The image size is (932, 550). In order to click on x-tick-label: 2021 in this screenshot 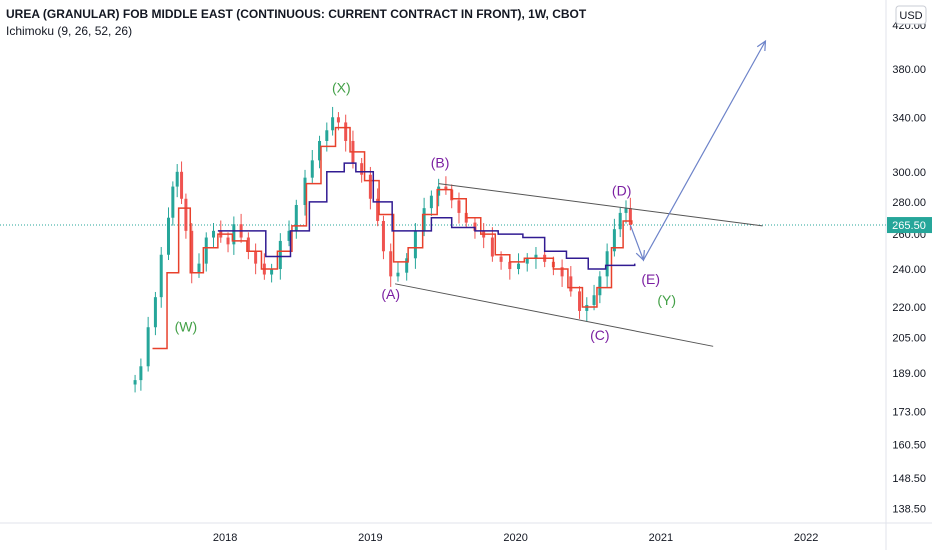, I will do `click(661, 538)`.